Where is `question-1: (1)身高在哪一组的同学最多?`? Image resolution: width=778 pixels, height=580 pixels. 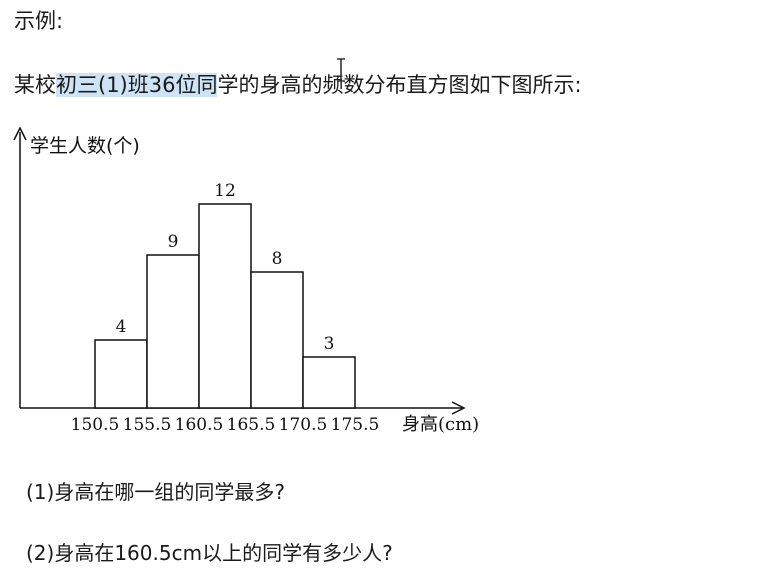
question-1: (1)身高在哪一组的同学最多? is located at coordinates (155, 492).